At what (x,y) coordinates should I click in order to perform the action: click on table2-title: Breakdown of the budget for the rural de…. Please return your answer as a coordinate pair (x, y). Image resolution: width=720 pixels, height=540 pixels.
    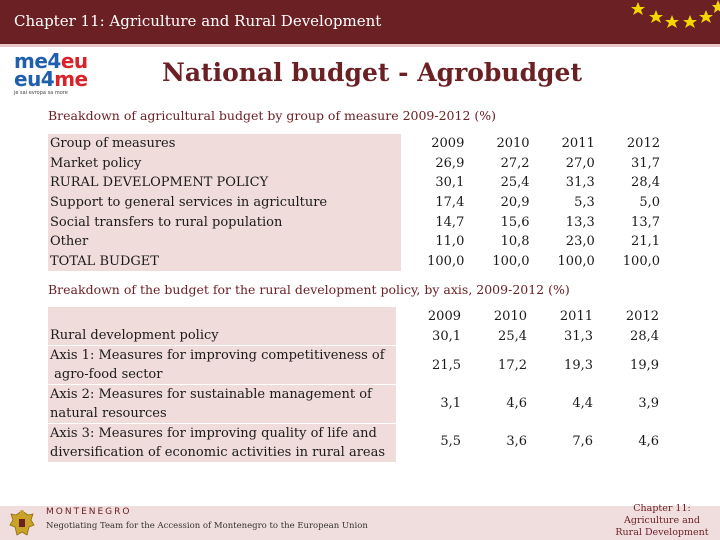
    Looking at the image, I should click on (309, 289).